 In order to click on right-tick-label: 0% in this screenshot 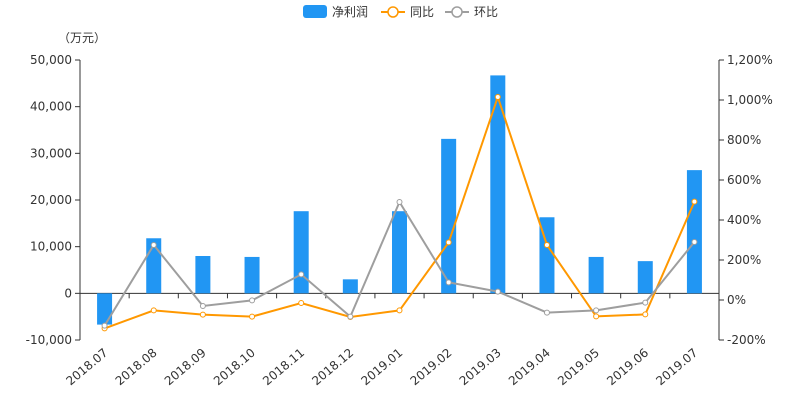, I will do `click(736, 300)`.